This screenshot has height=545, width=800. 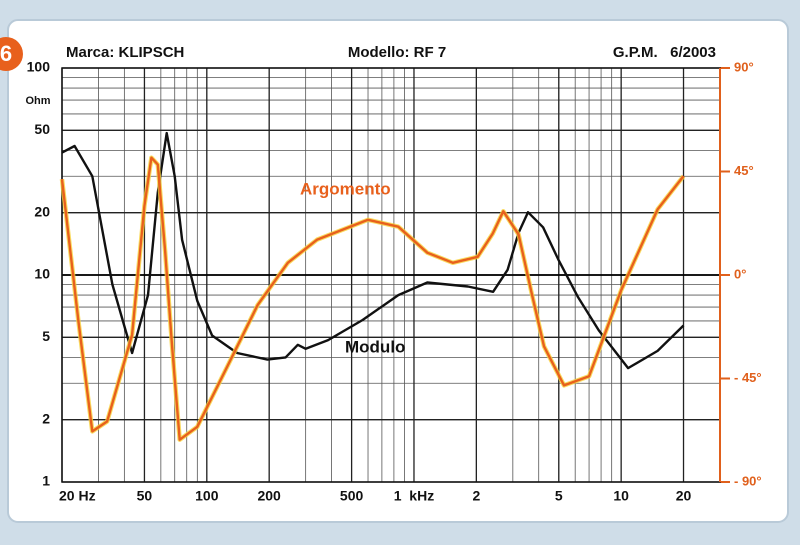 What do you see at coordinates (352, 496) in the screenshot?
I see `x-tick-label: 500` at bounding box center [352, 496].